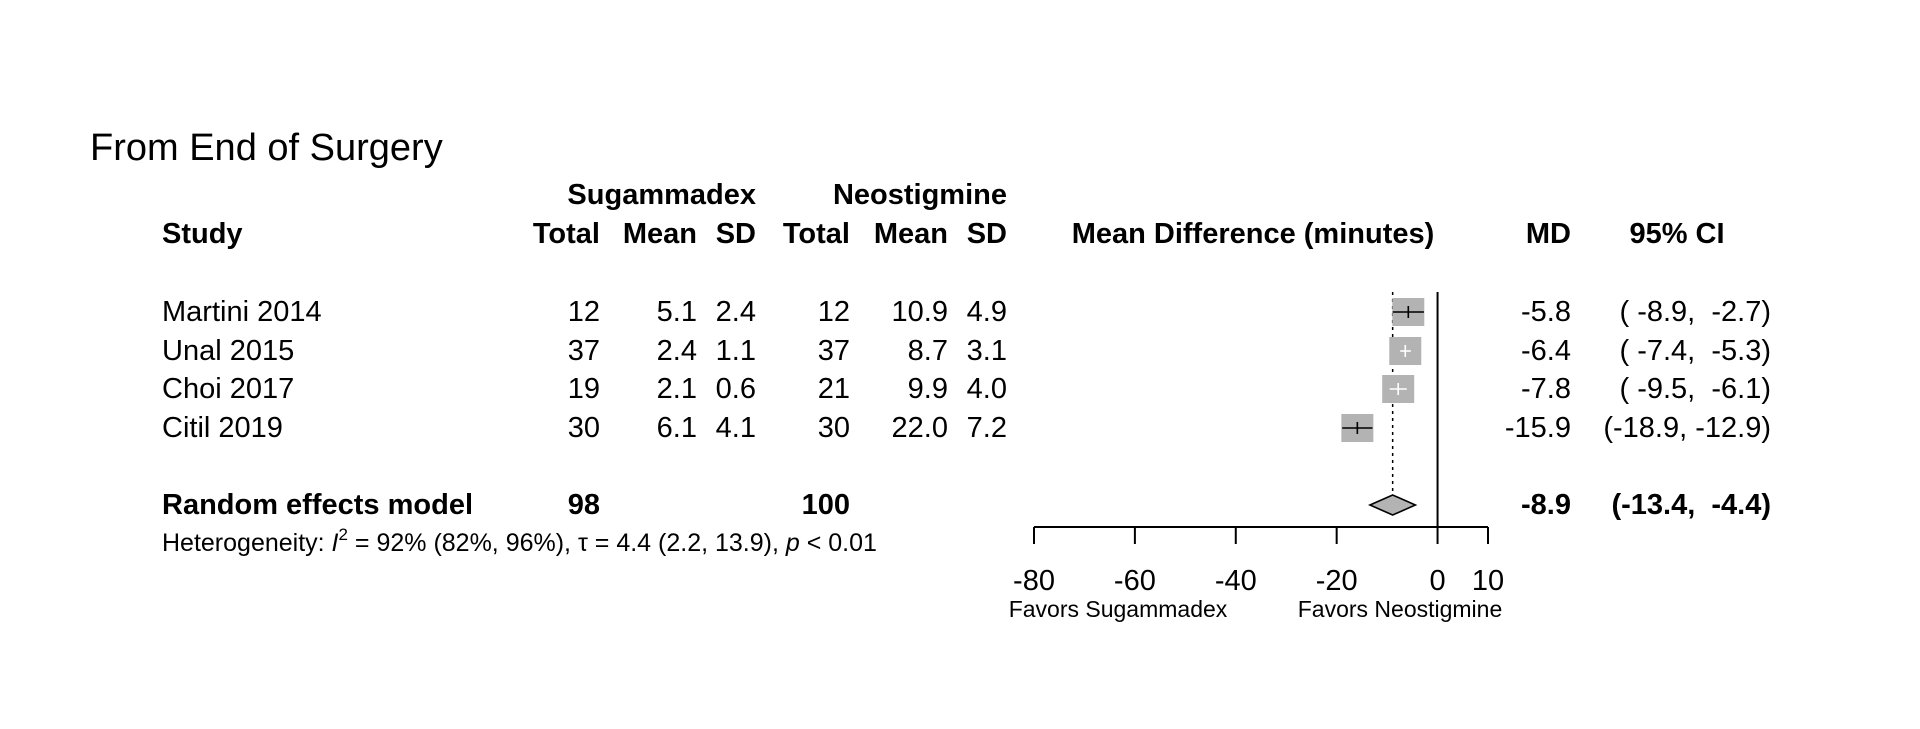 This screenshot has height=729, width=1920. What do you see at coordinates (838, 543) in the screenshot?
I see `p-value: < 0.01` at bounding box center [838, 543].